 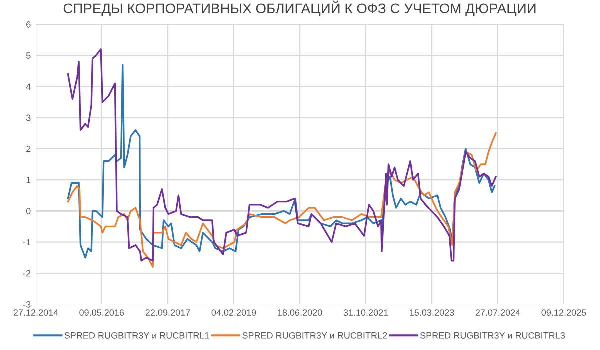 What do you see at coordinates (137, 335) in the screenshot?
I see `legend-label: SPRED RUGBITR3Y и RUCBITRL1` at bounding box center [137, 335].